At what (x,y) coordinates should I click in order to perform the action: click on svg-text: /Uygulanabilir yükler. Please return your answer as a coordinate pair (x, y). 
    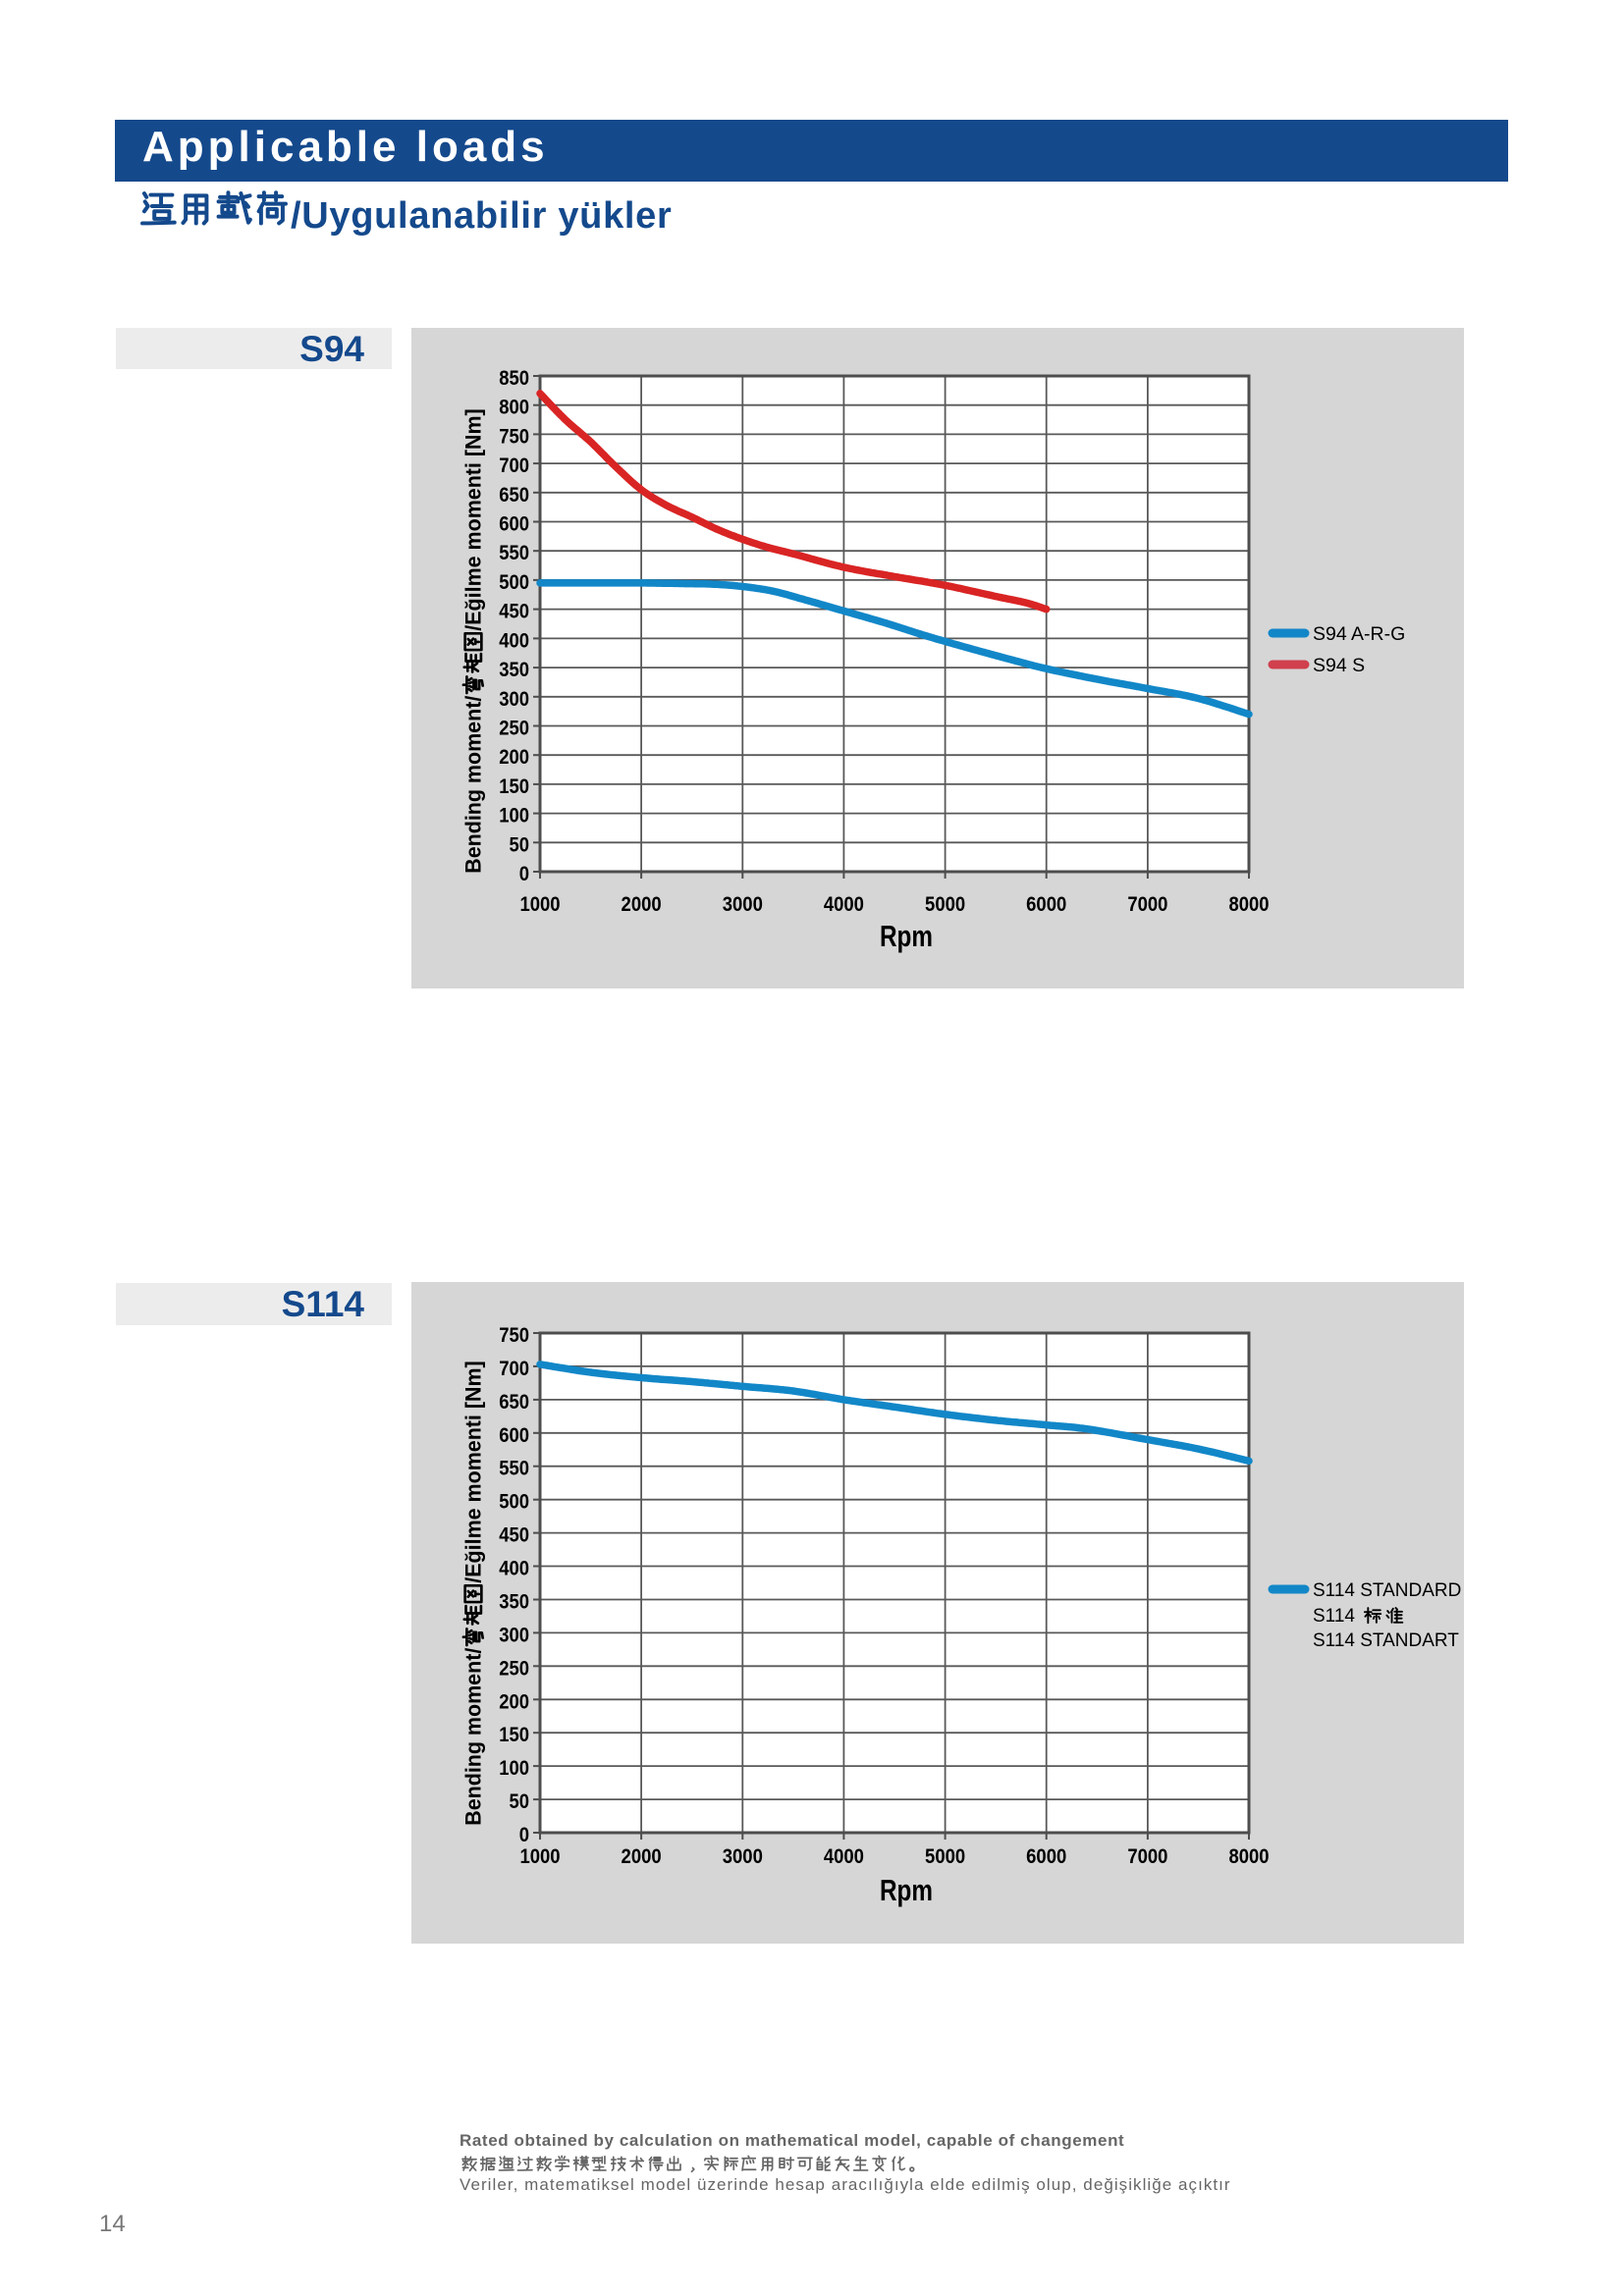
    Looking at the image, I should click on (481, 216).